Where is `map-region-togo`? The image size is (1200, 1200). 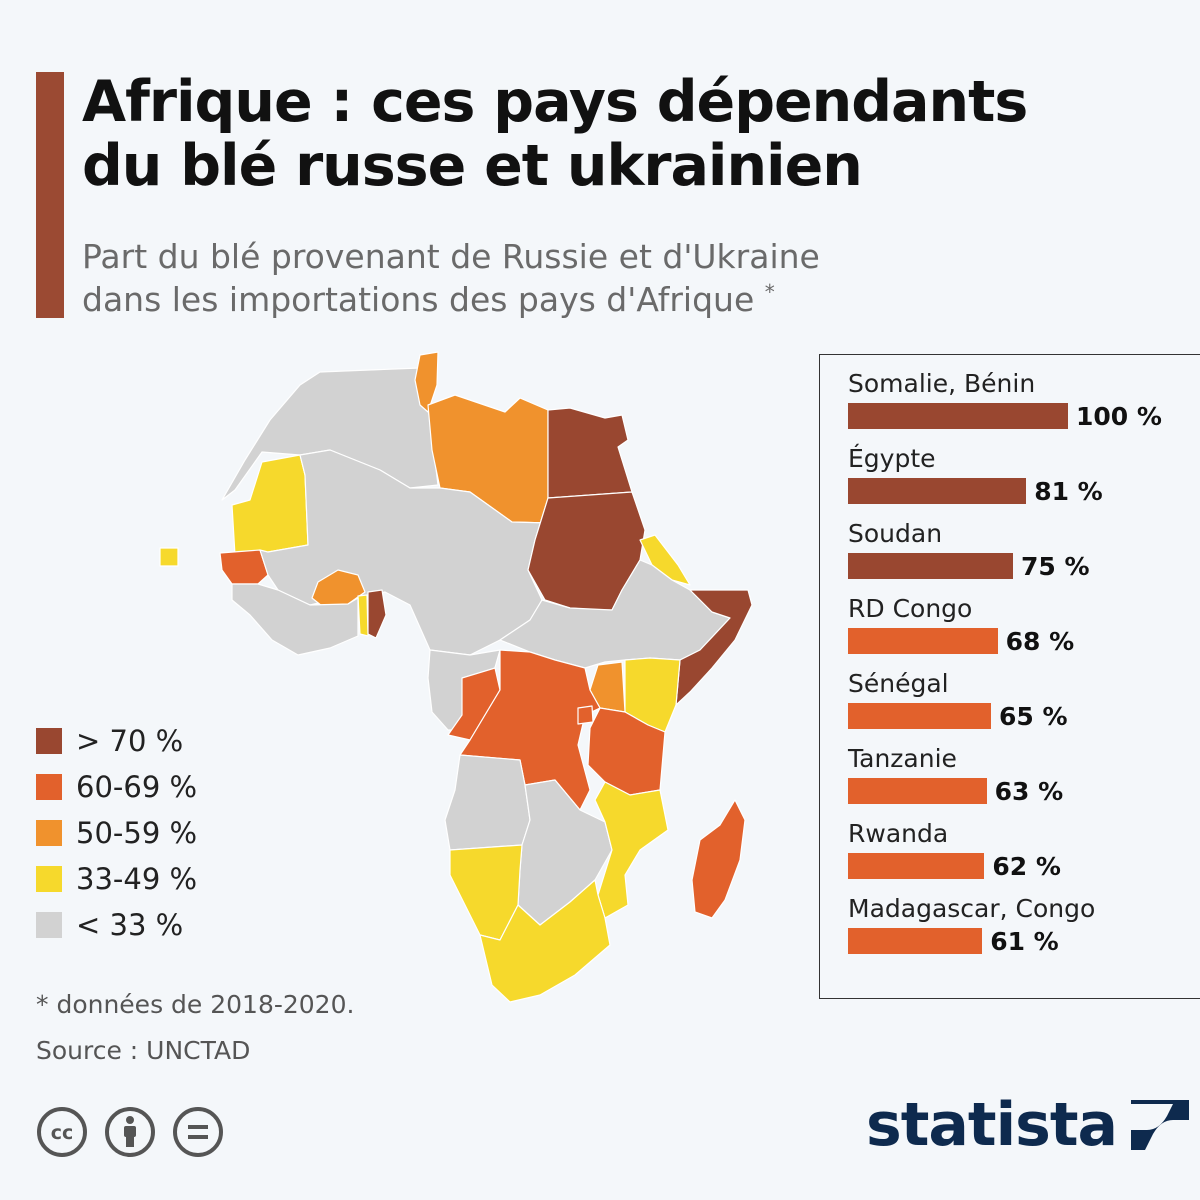
map-region-togo is located at coordinates (363, 615).